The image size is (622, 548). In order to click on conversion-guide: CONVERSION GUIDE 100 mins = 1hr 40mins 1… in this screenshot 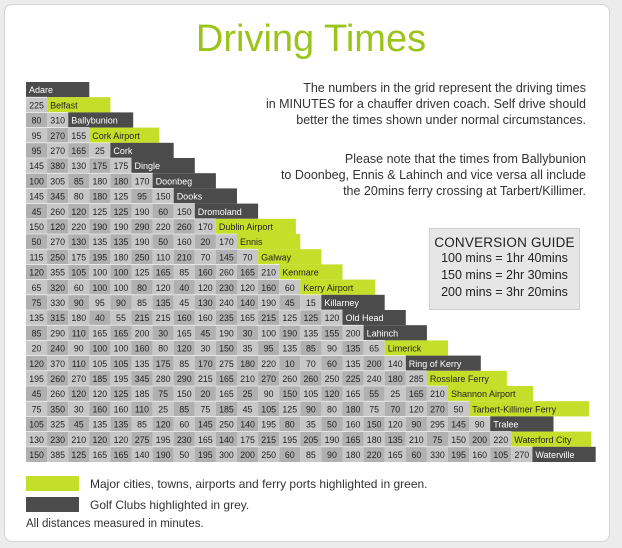, I will do `click(504, 269)`.